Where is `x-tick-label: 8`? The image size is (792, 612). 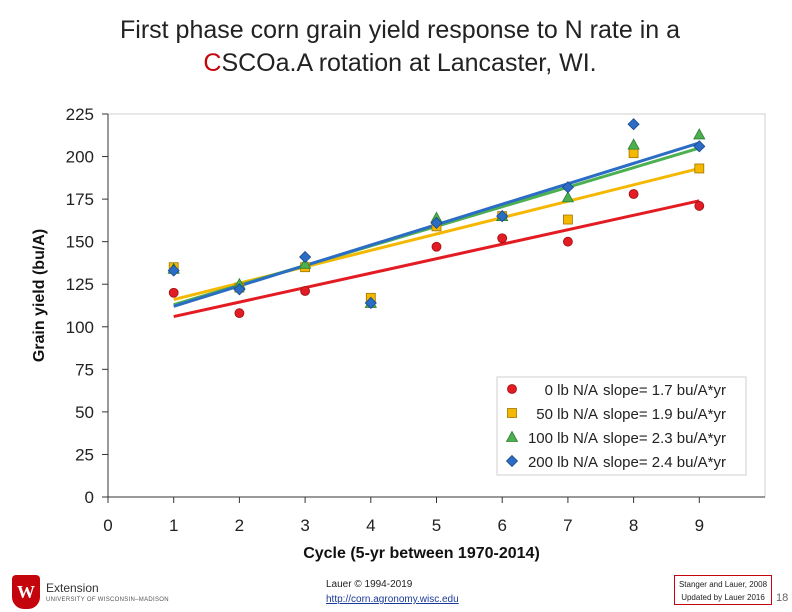
x-tick-label: 8 is located at coordinates (633, 525).